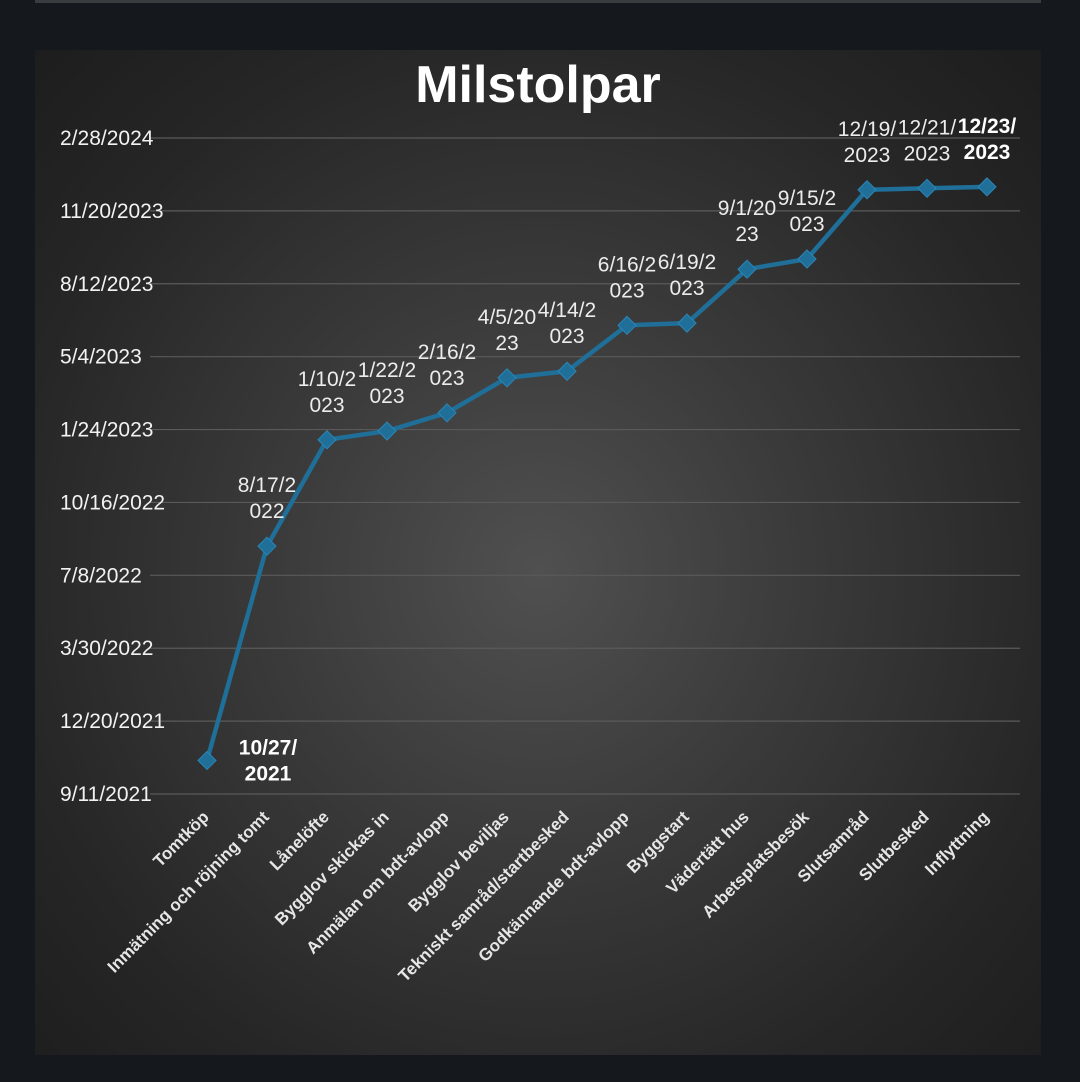 The height and width of the screenshot is (1082, 1080). I want to click on y-tick-label: 2/28/2024, so click(107, 138).